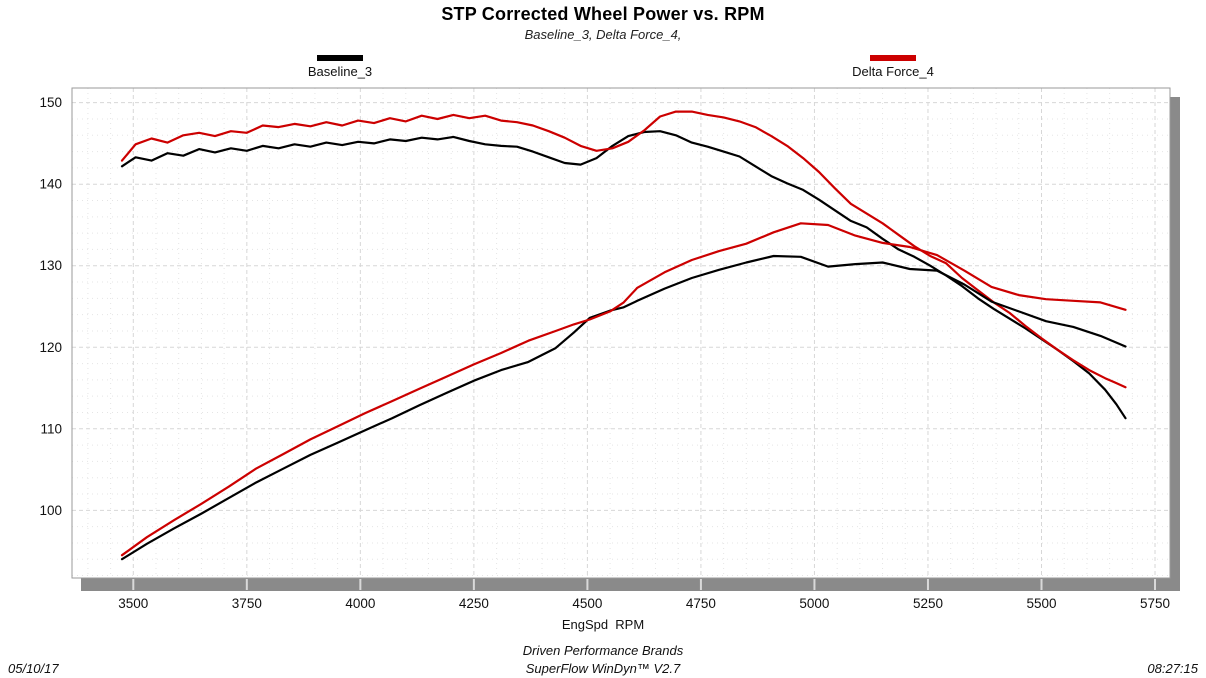 This screenshot has width=1206, height=678. What do you see at coordinates (603, 14) in the screenshot?
I see `chart-title: STP Corrected Wheel Power vs. RPM` at bounding box center [603, 14].